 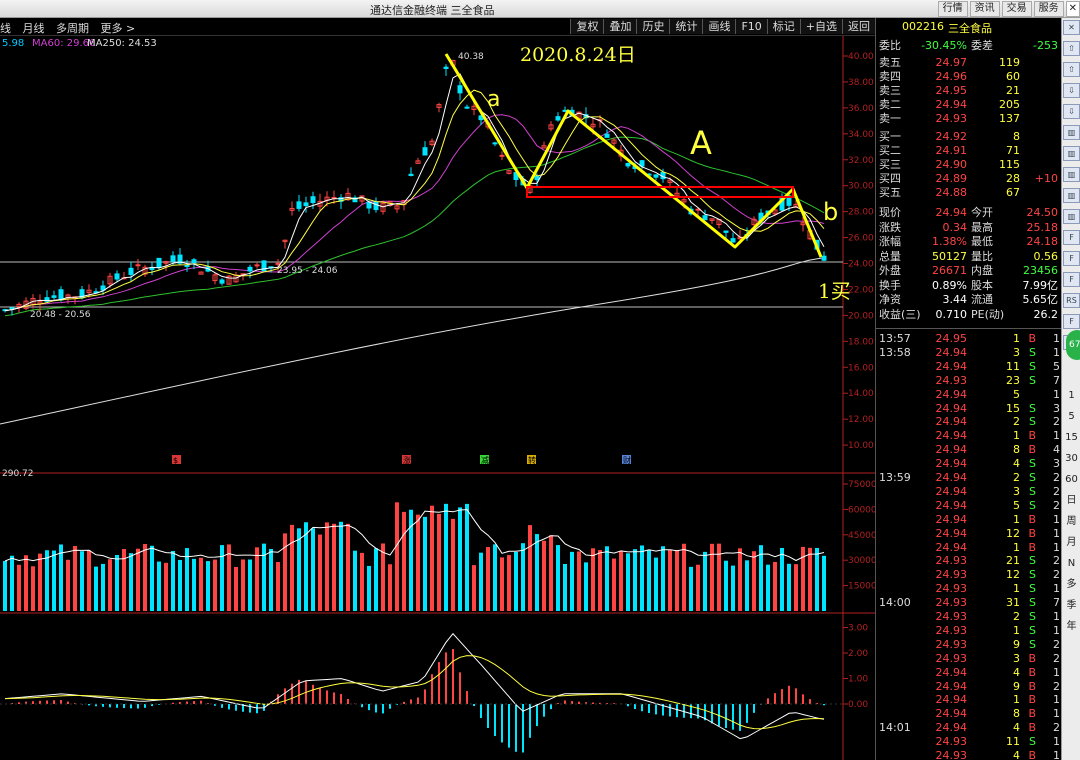 What do you see at coordinates (861, 587) in the screenshot?
I see `volume-tick-label: 15000` at bounding box center [861, 587].